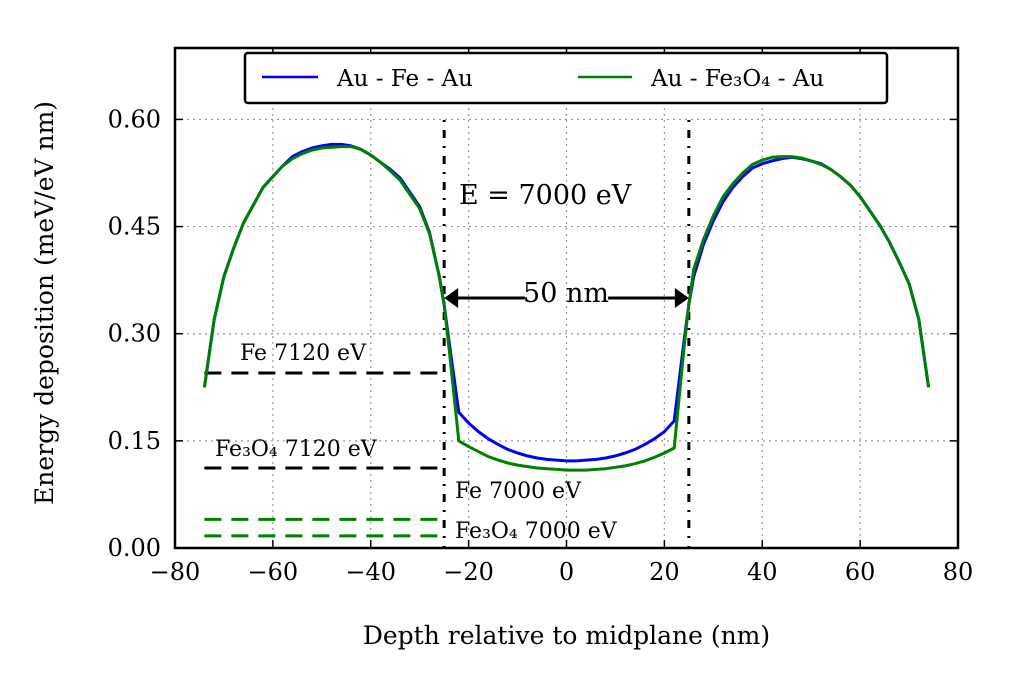  What do you see at coordinates (404, 79) in the screenshot?
I see `legend-label-fe: Au - Fe - Au` at bounding box center [404, 79].